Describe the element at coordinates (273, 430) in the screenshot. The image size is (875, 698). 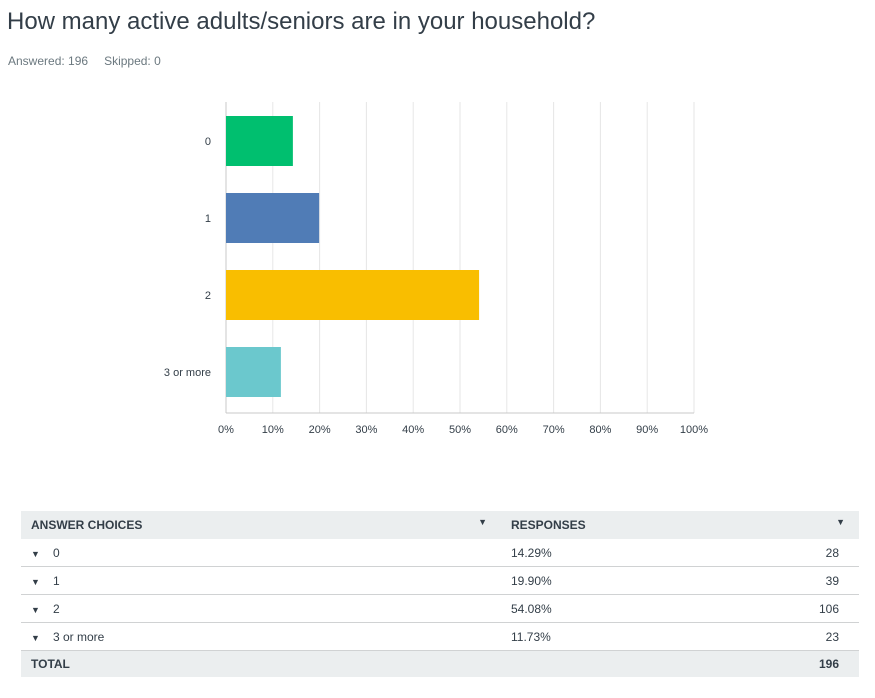
I see `x-tick-label: 10%` at that location.